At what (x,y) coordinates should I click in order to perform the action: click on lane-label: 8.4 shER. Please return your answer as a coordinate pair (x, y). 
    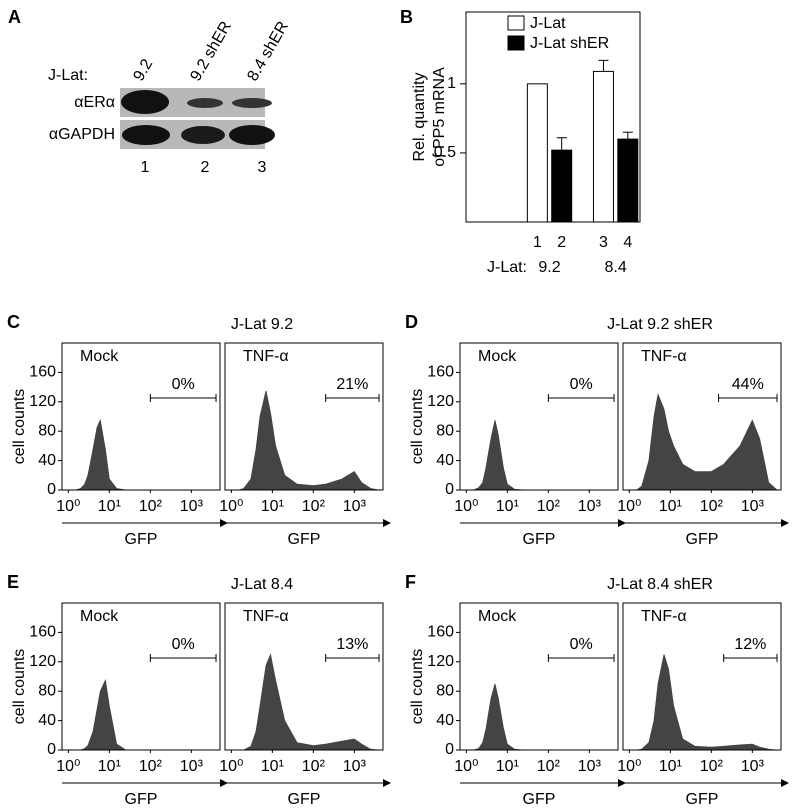
    Looking at the image, I should click on (268, 52).